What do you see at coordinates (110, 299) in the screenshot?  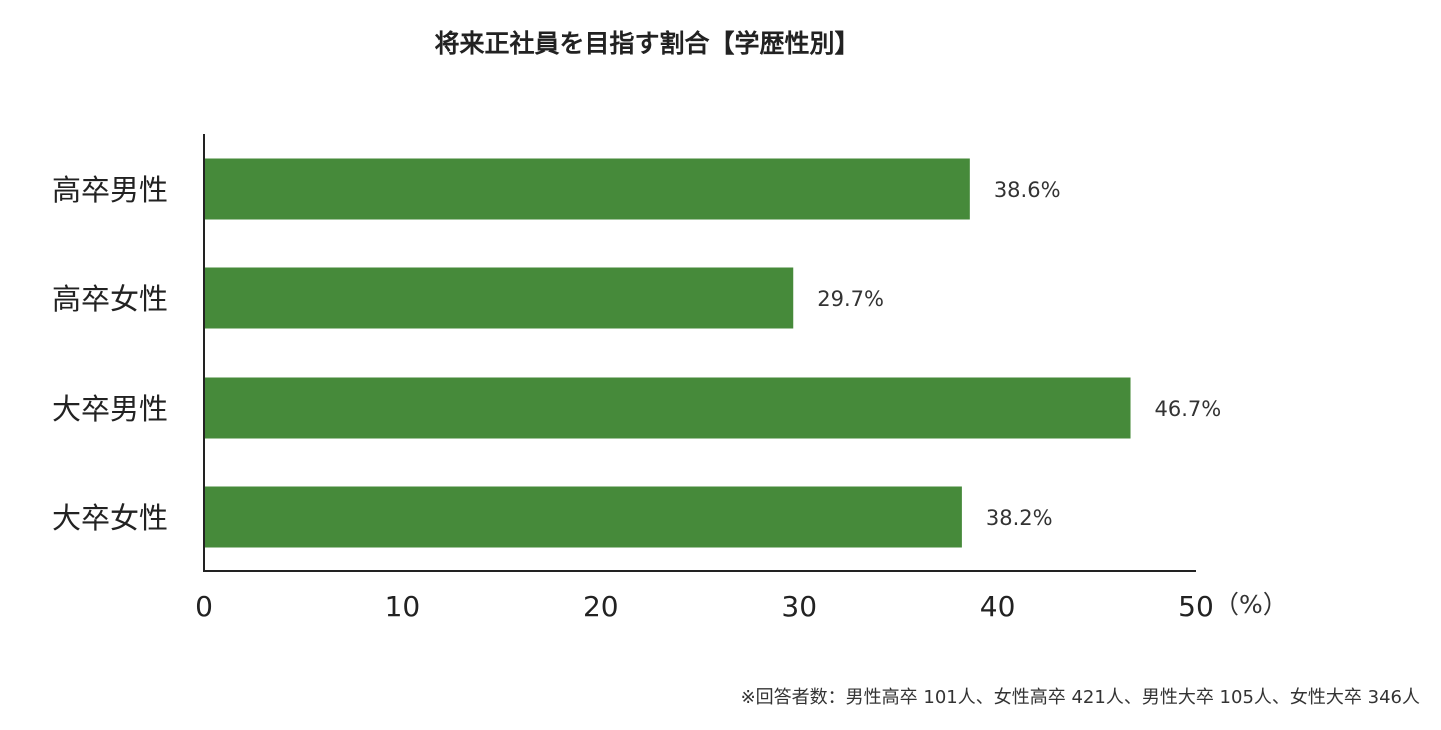 I see `category-label: 高卒女性` at bounding box center [110, 299].